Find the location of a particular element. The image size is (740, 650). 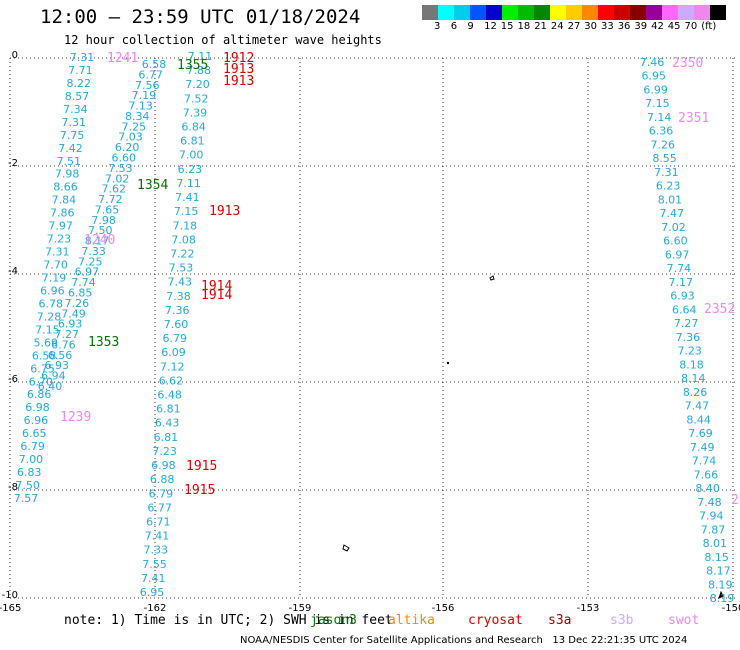

color-scale-label: 30 is located at coordinates (591, 26).